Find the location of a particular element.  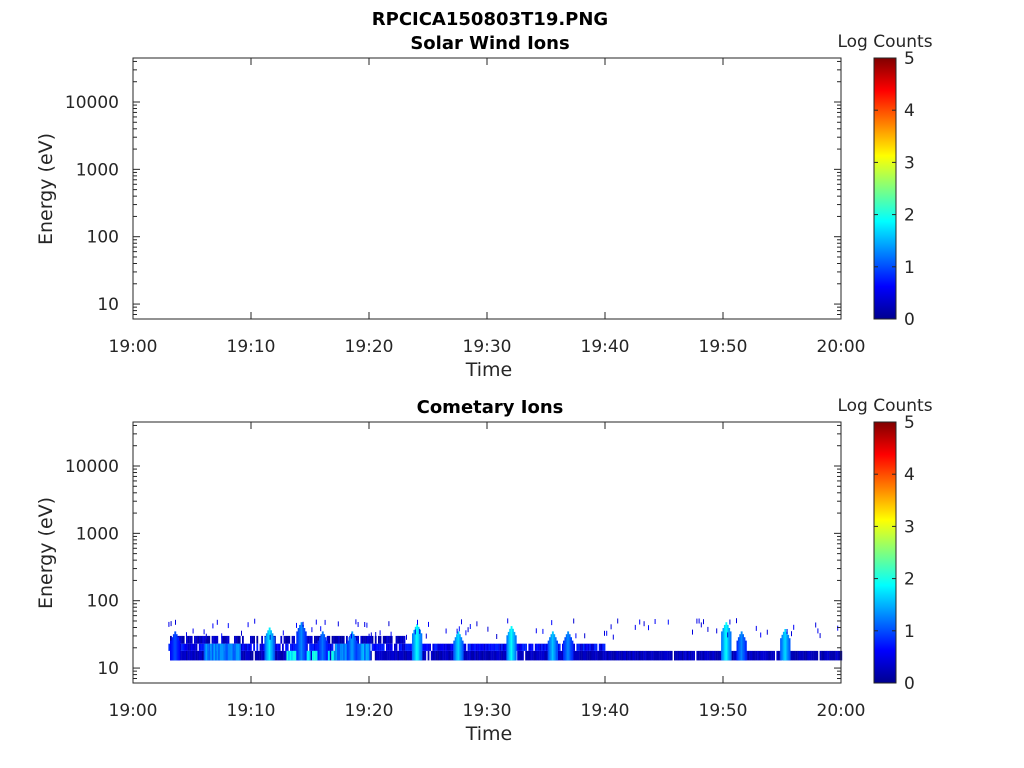

colorbar-label-solar-wind: Log Counts is located at coordinates (884, 42).